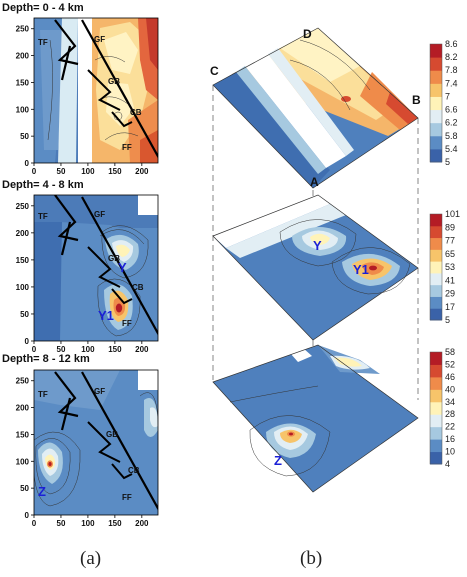 The height and width of the screenshot is (577, 467). I want to click on anomaly-label-z: Z, so click(278, 460).